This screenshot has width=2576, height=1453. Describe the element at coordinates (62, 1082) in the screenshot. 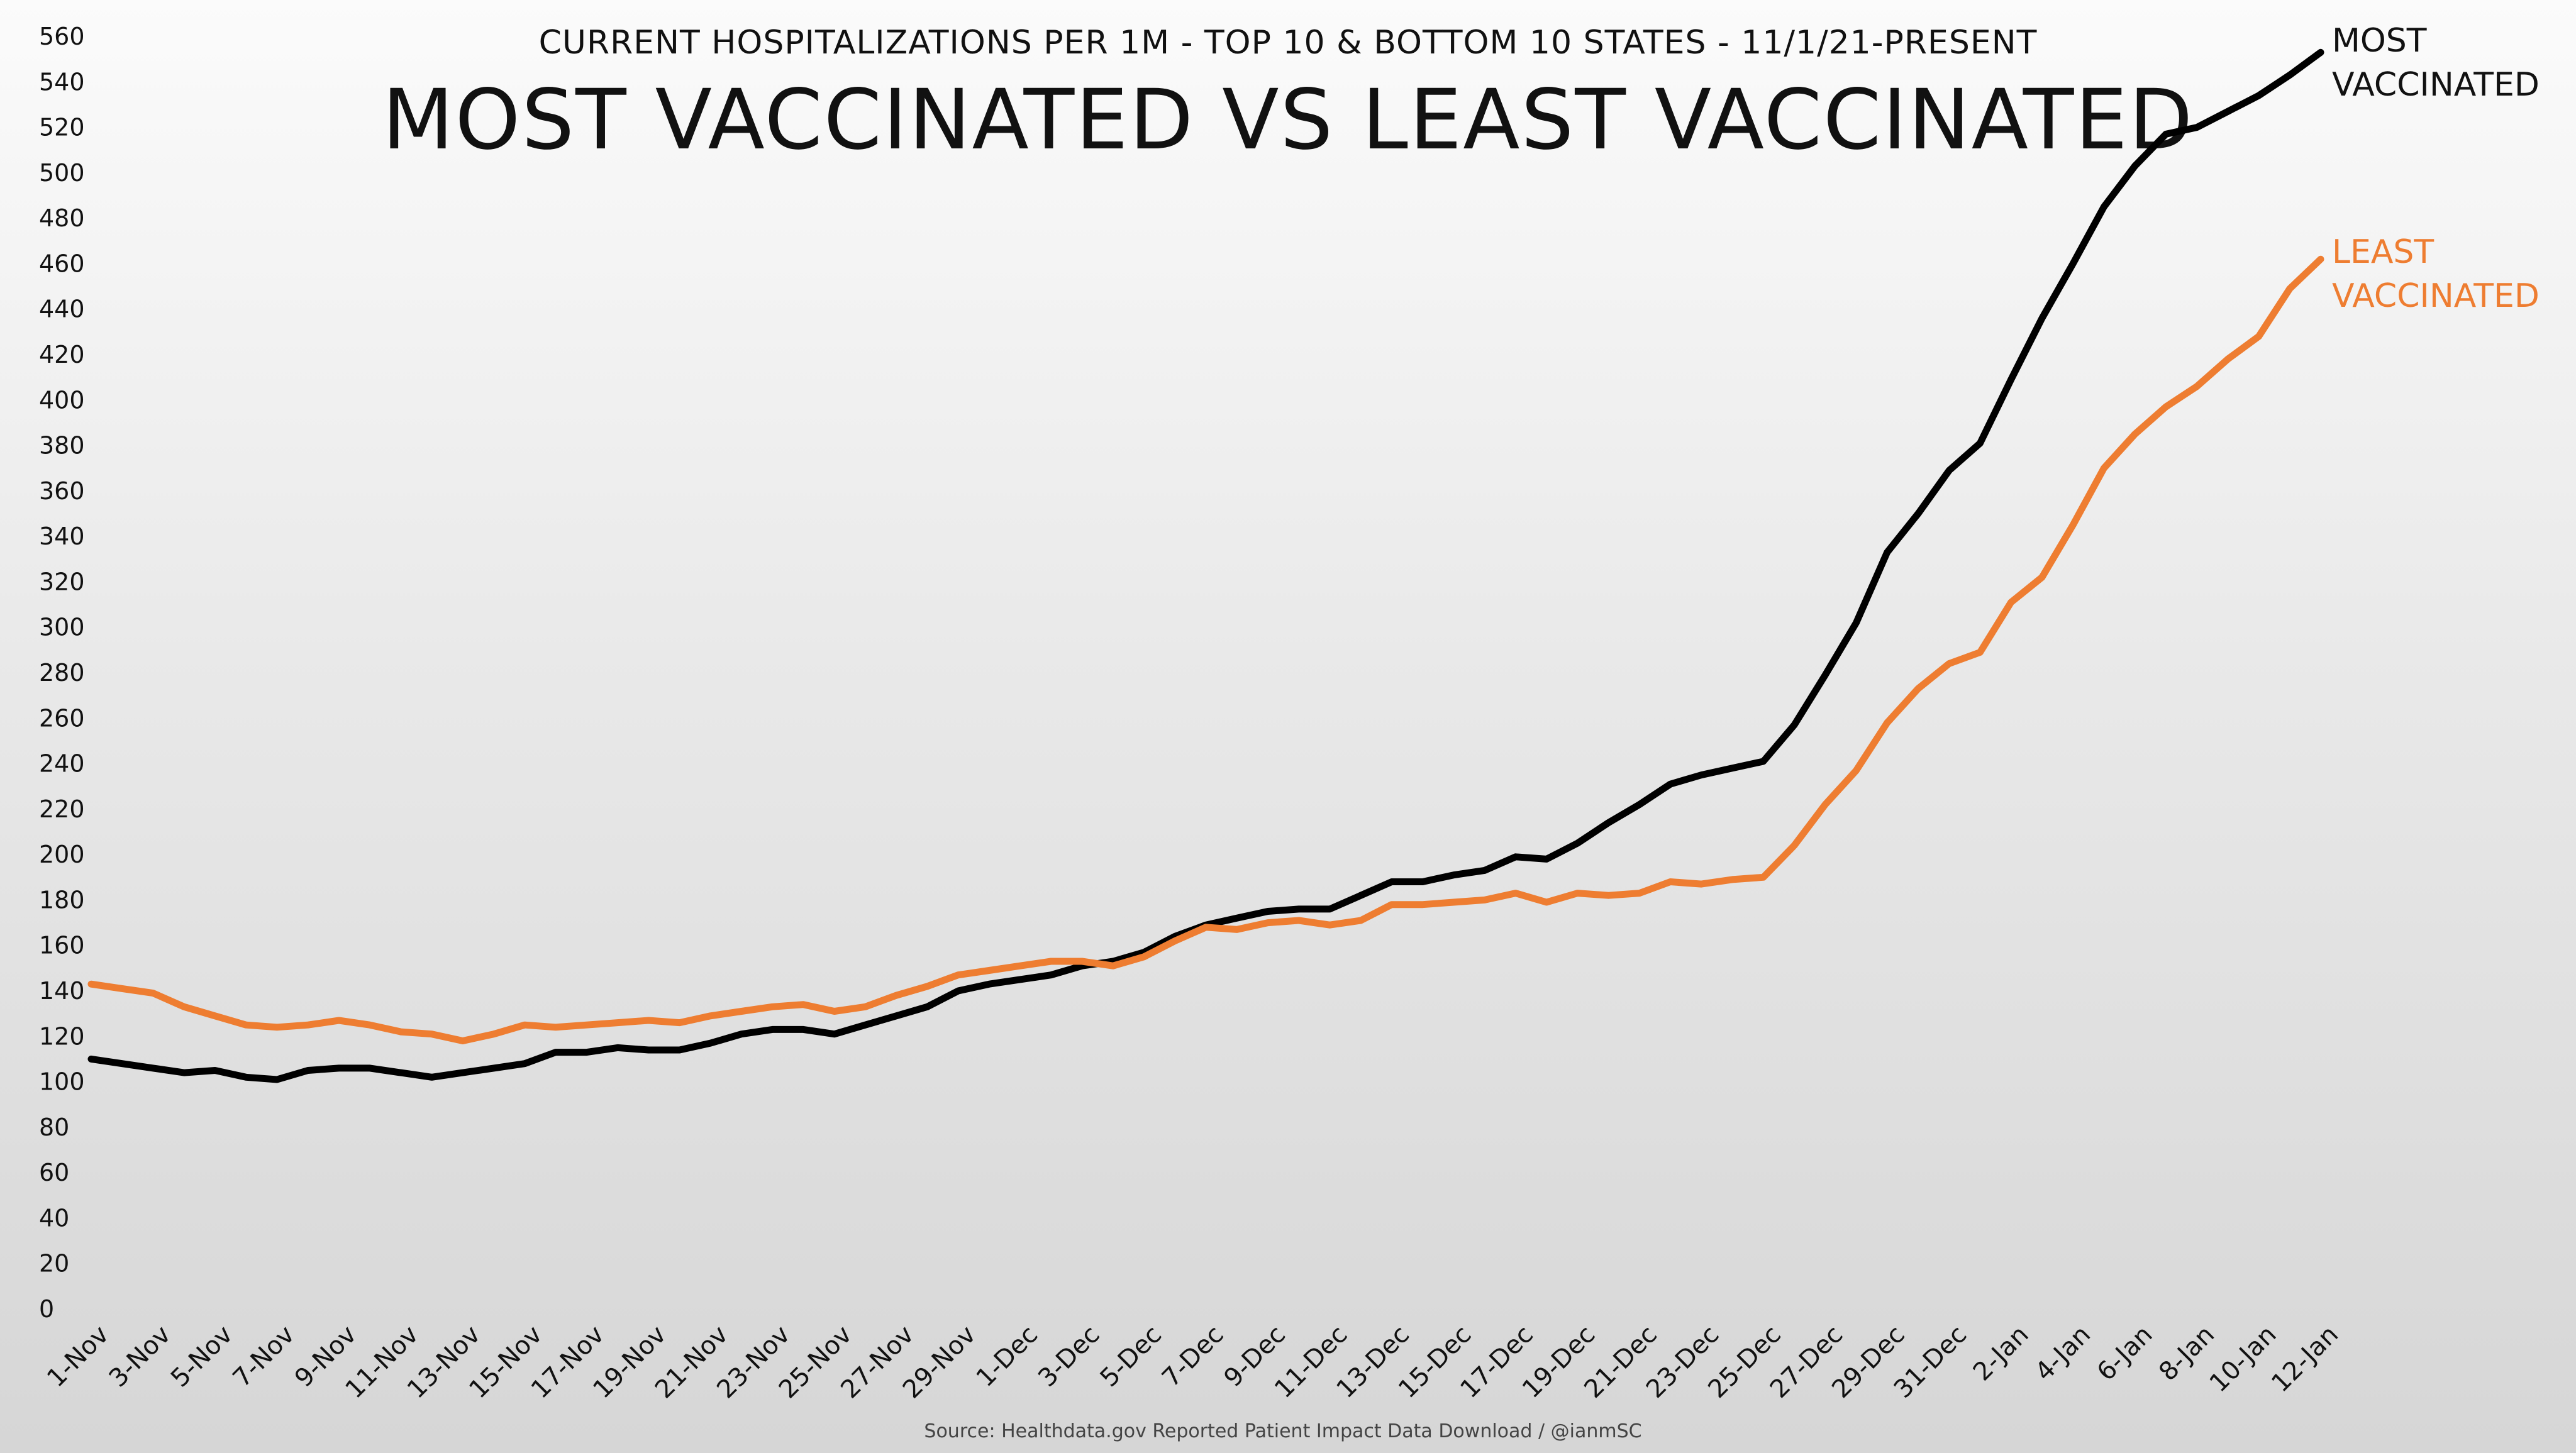

I see `y-tick-label: 100` at that location.